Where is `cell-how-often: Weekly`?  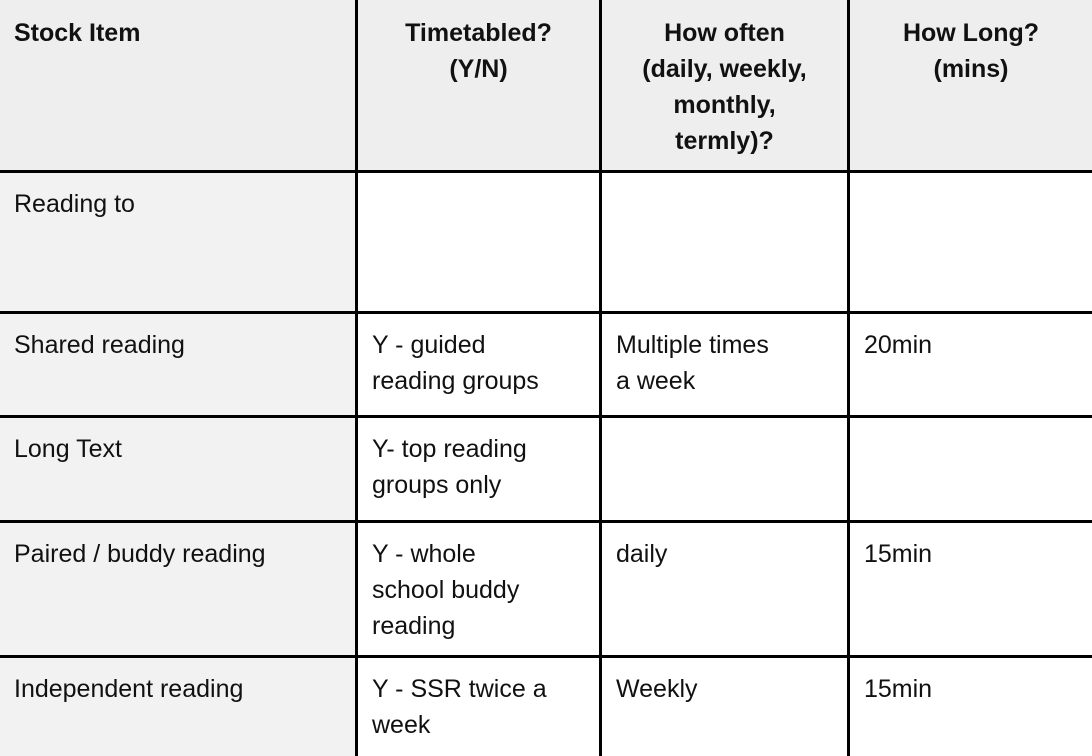
cell-how-often: Weekly is located at coordinates (726, 707).